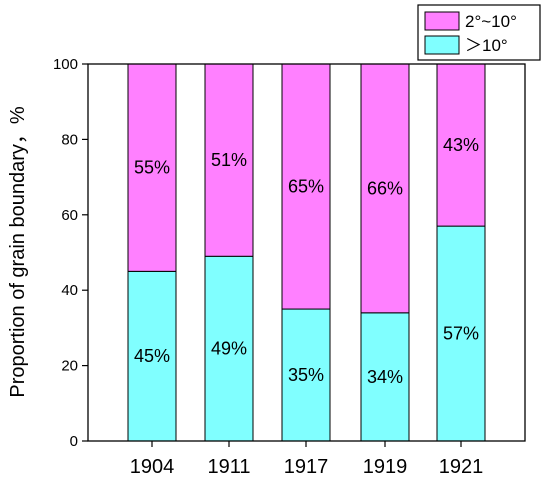  I want to click on bar-1911-2to10, so click(229, 160).